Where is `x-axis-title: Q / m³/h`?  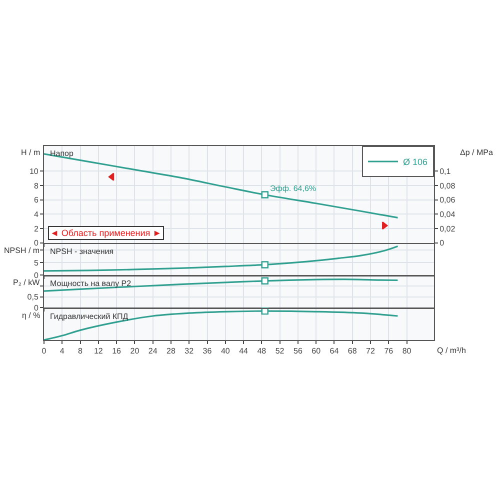 x-axis-title: Q / m³/h is located at coordinates (451, 350).